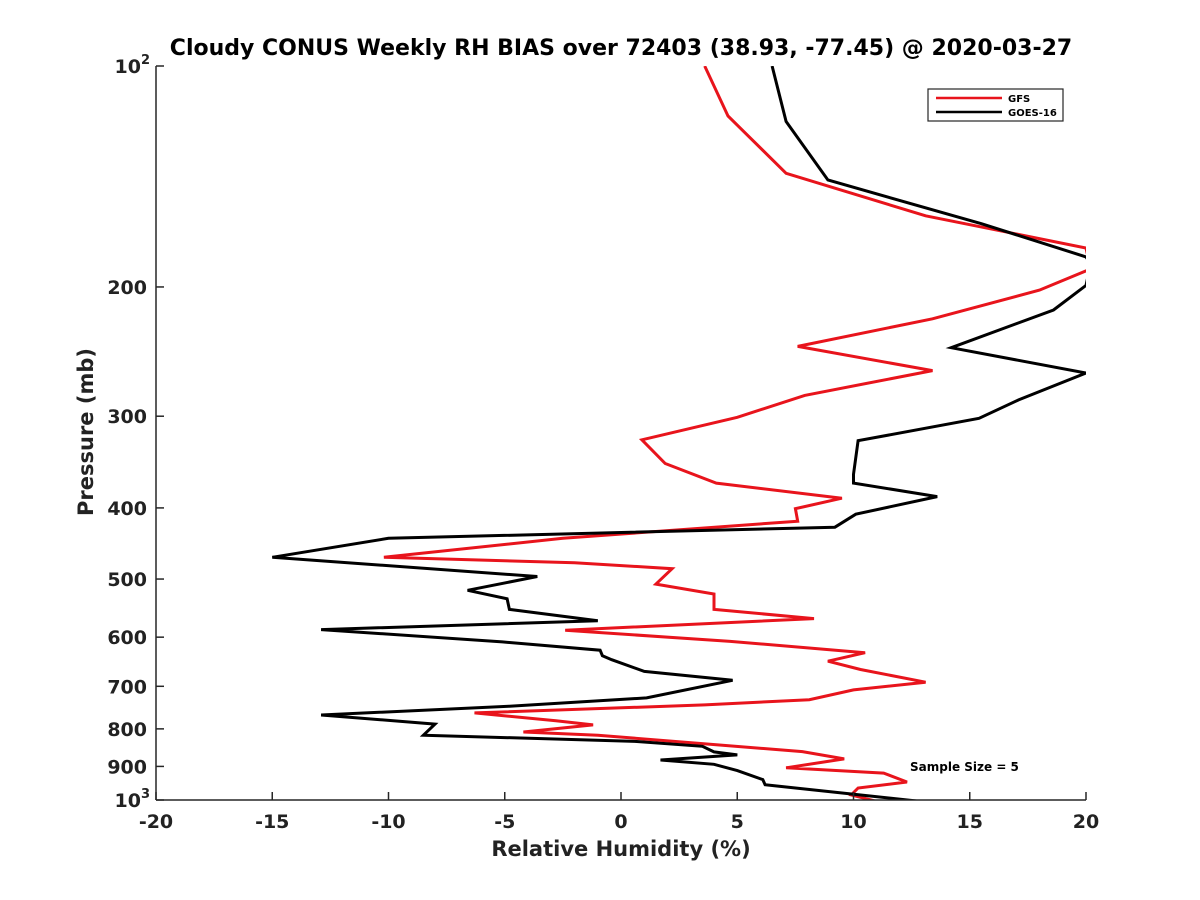 The height and width of the screenshot is (900, 1200). I want to click on y-tick-label: 900, so click(127, 767).